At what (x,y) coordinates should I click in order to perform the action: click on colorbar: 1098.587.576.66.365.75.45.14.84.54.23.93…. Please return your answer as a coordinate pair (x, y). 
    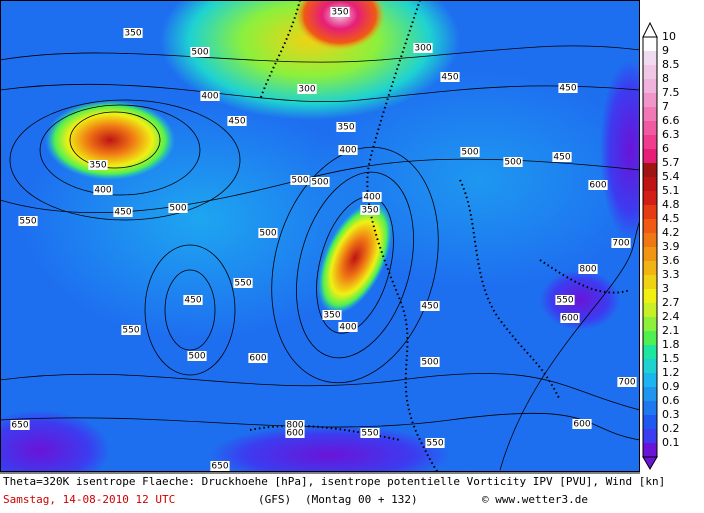
    Looking at the image, I should click on (661, 245).